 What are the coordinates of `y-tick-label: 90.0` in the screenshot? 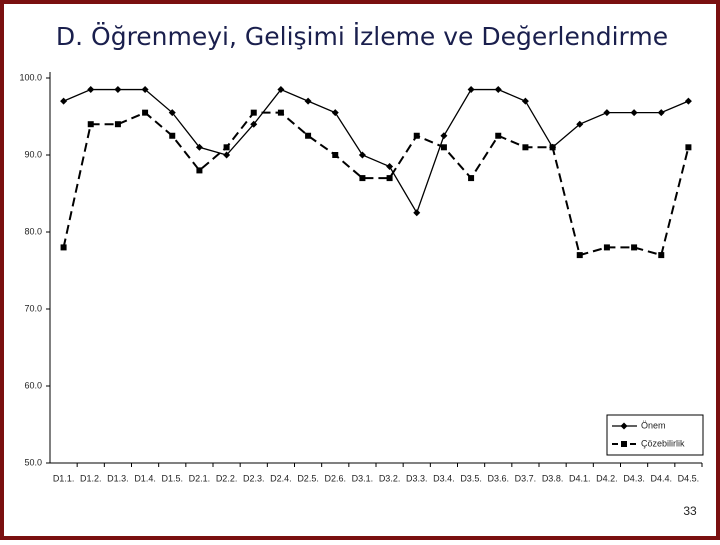 It's located at (33, 154).